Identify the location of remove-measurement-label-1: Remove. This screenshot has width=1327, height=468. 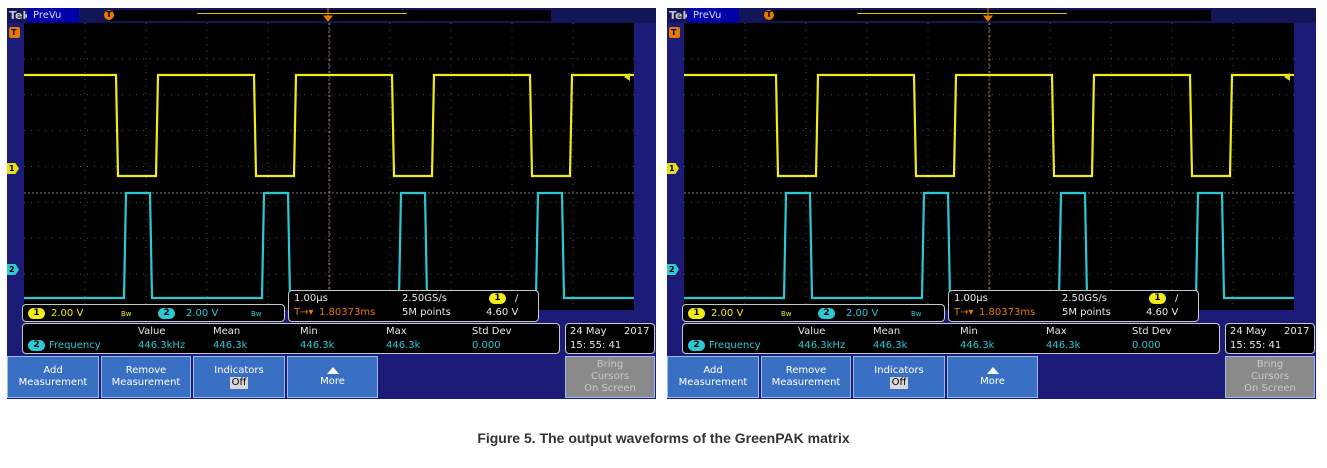
(806, 370).